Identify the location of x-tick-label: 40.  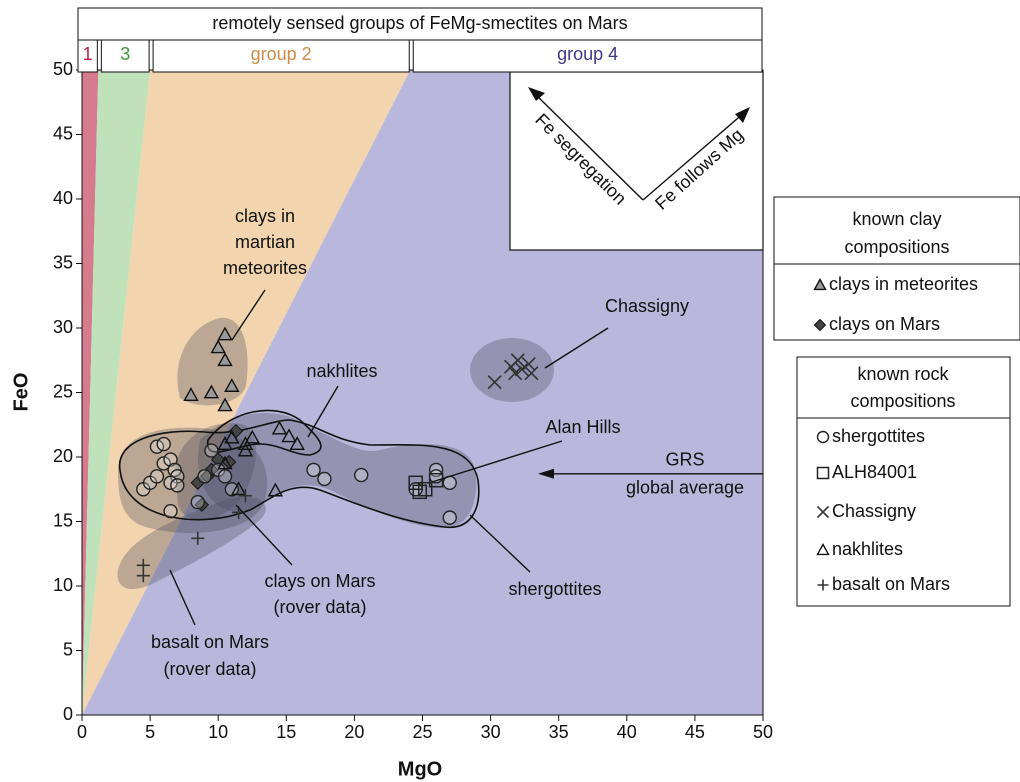
(627, 732).